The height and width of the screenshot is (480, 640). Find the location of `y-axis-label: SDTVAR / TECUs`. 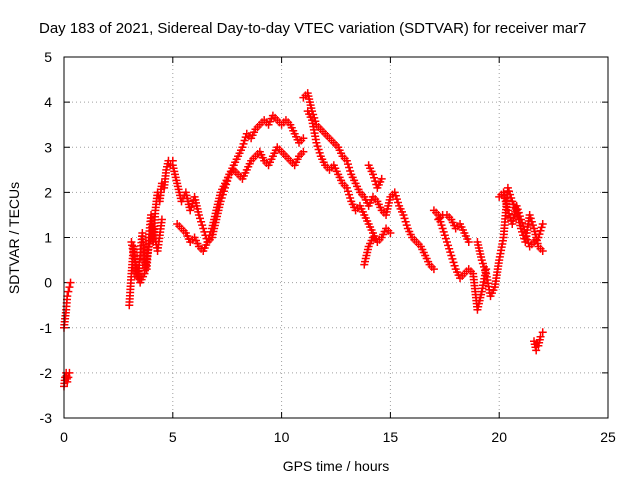

y-axis-label: SDTVAR / TECUs is located at coordinates (14, 238).